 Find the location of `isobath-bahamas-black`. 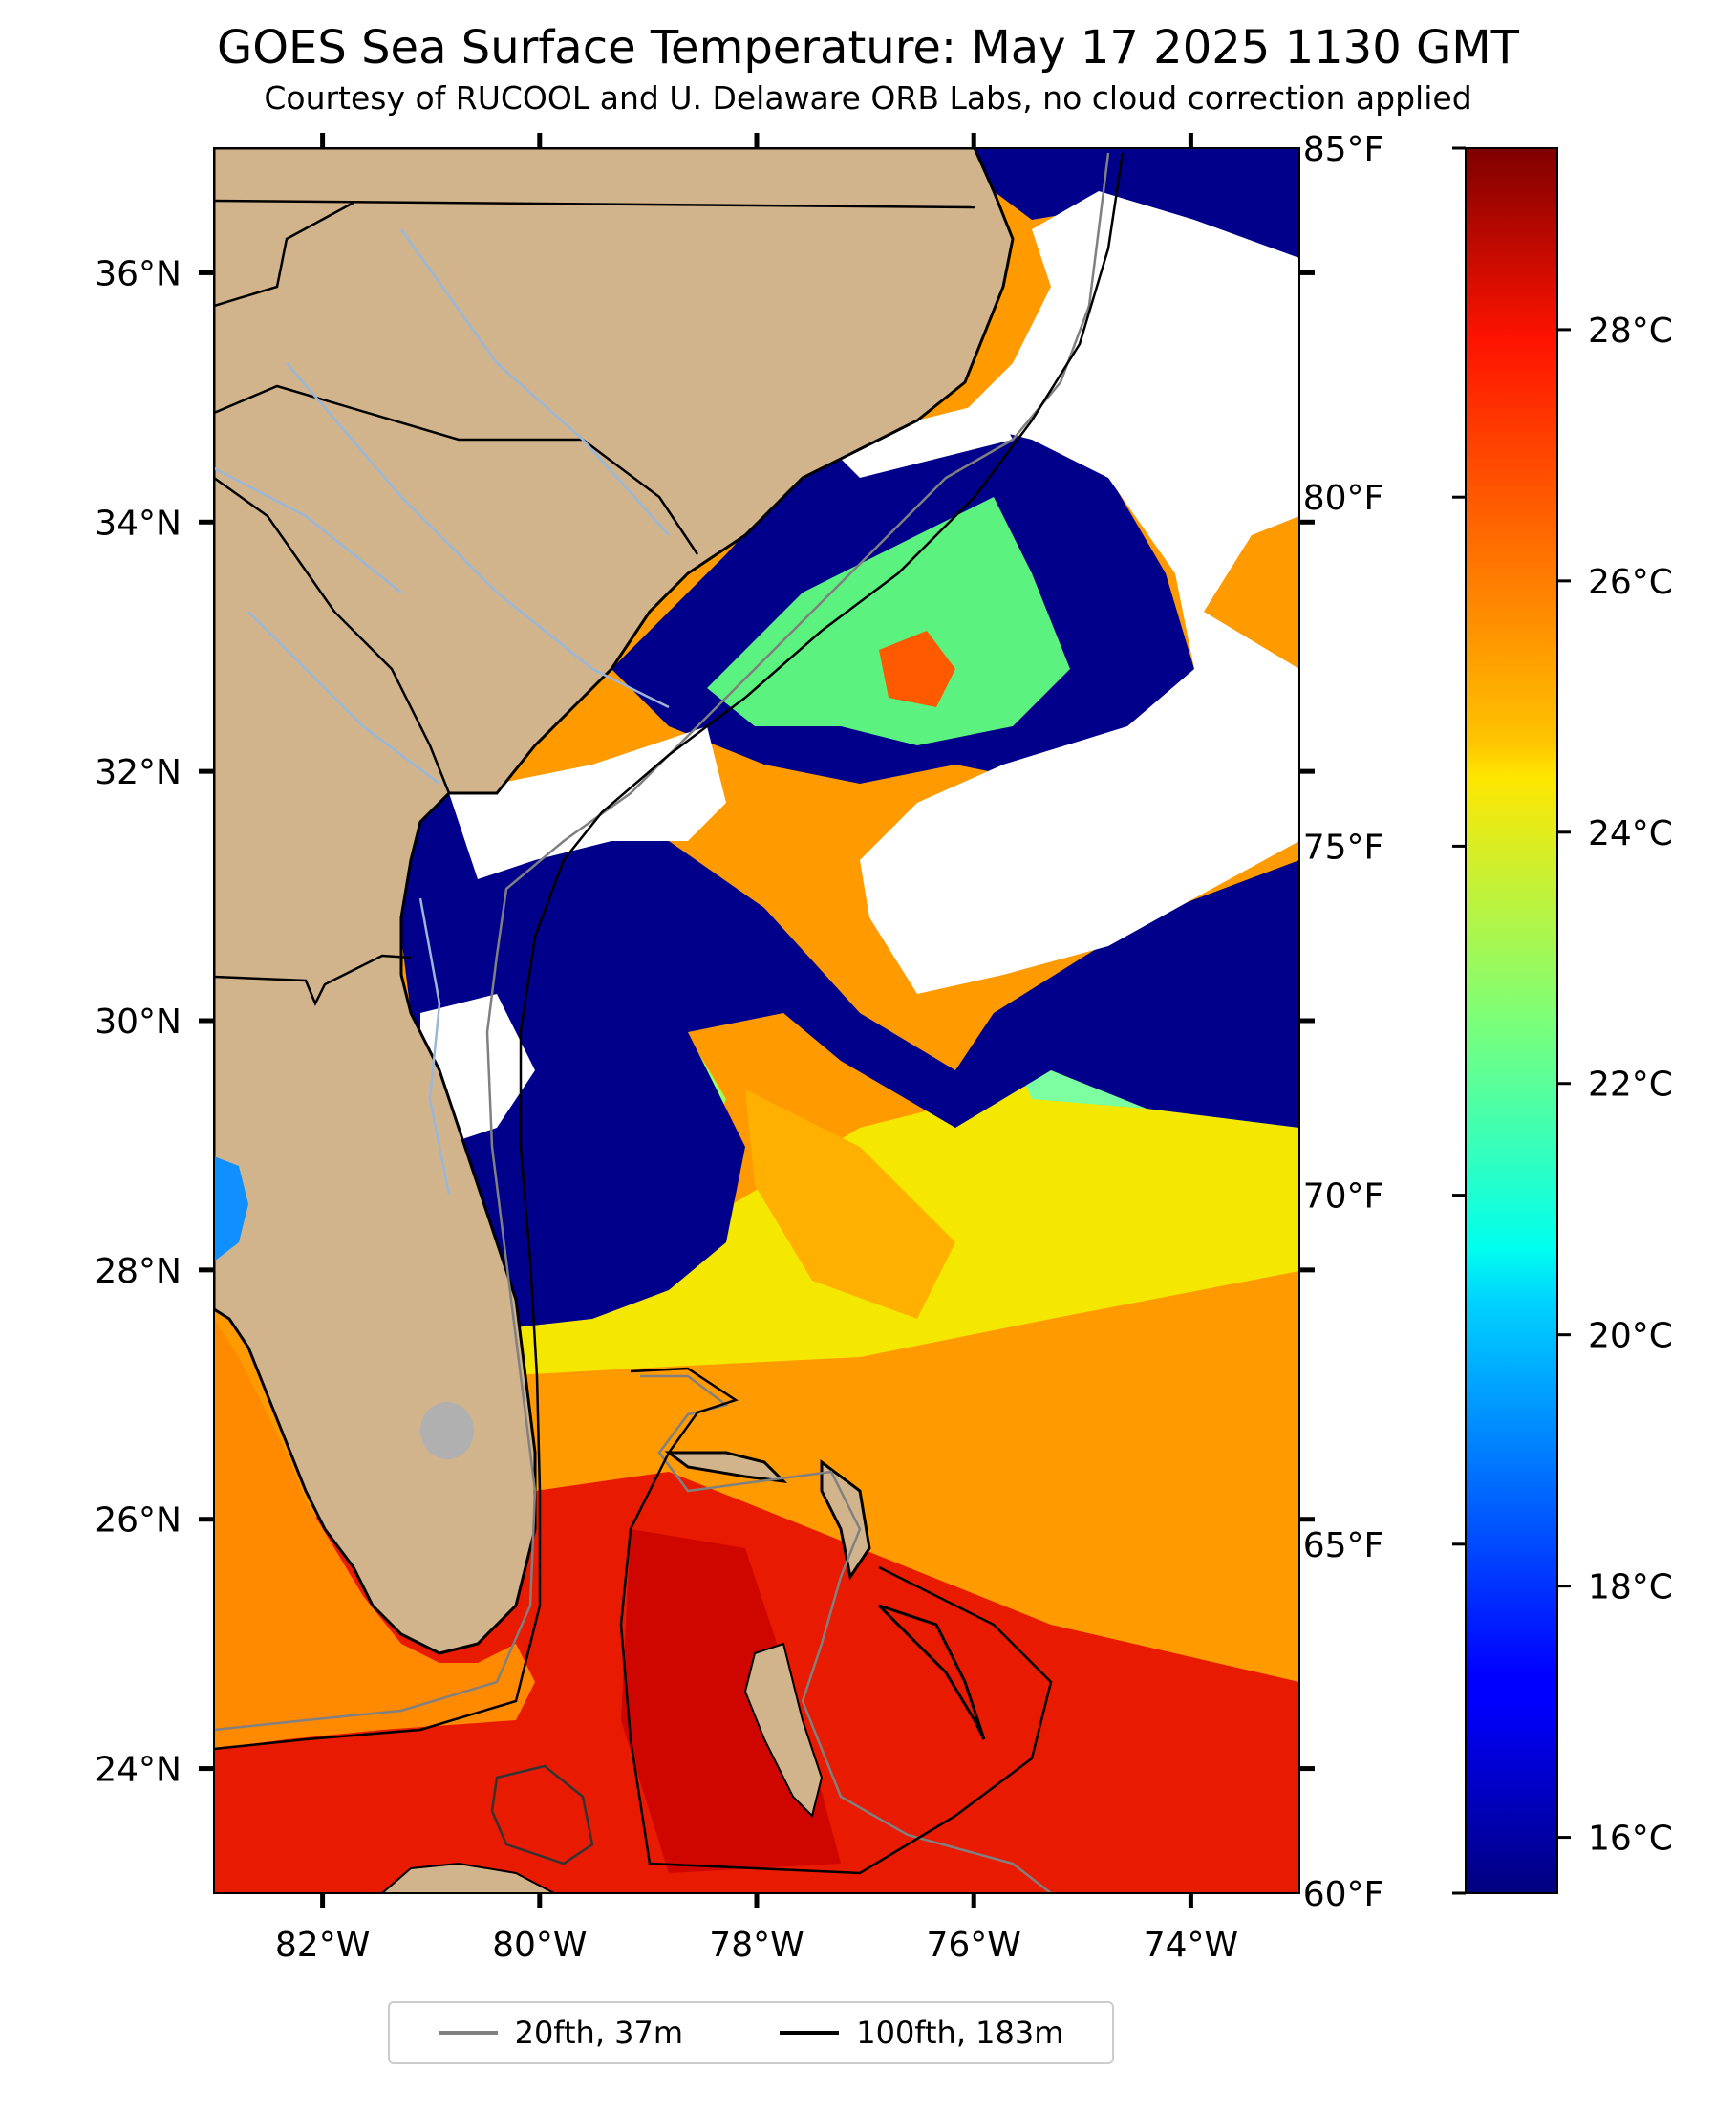

isobath-bahamas-black is located at coordinates (836, 1621).